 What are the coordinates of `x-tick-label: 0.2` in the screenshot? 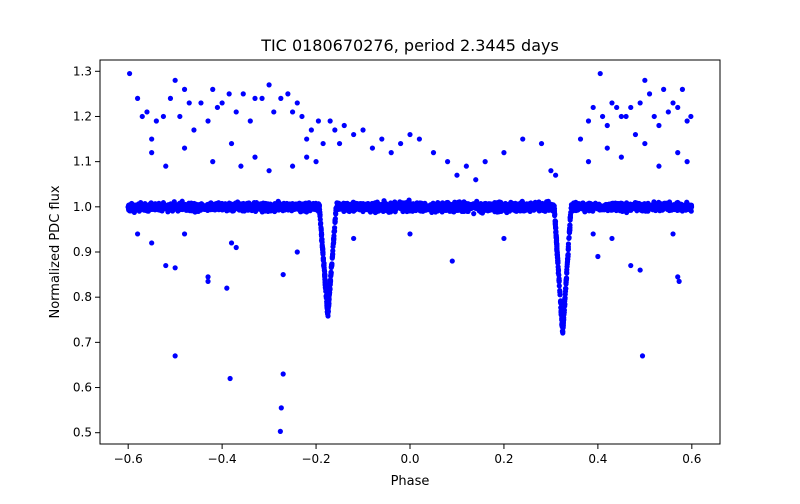 It's located at (503, 459).